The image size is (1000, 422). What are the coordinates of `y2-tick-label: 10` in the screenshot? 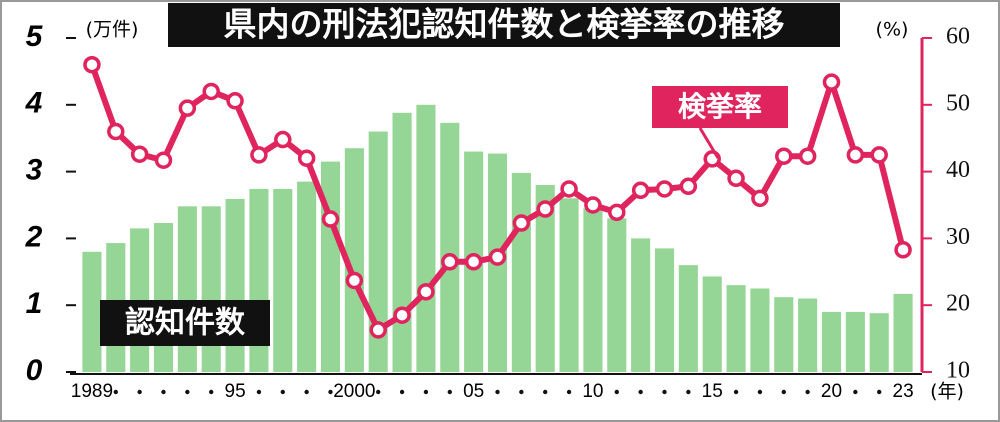 It's located at (958, 371).